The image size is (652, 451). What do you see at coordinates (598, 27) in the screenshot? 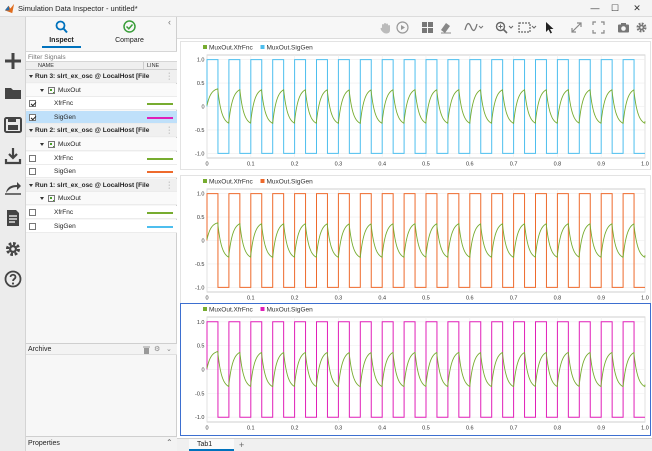
I see `fullscreen-icon` at bounding box center [598, 27].